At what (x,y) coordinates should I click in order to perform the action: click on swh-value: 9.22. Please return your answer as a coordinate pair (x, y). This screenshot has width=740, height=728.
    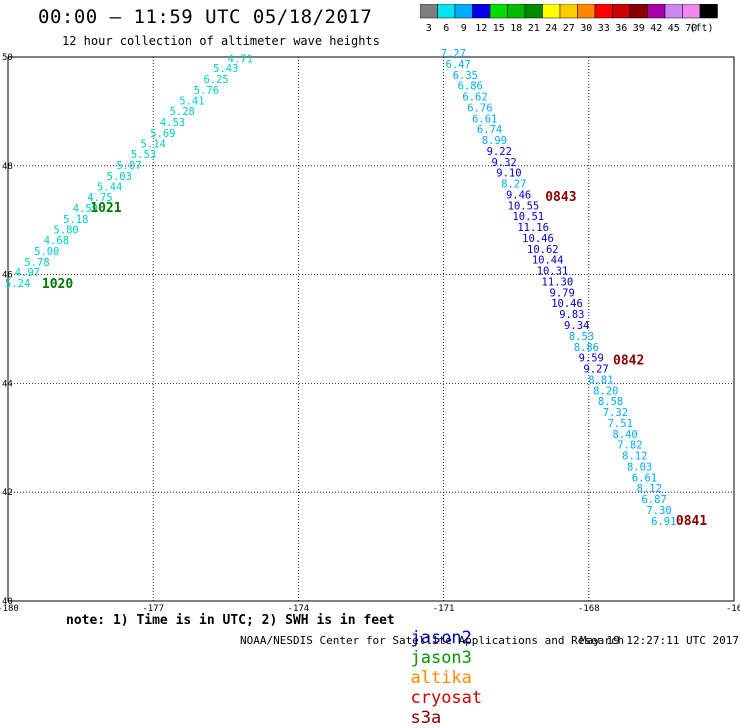
    Looking at the image, I should click on (499, 152).